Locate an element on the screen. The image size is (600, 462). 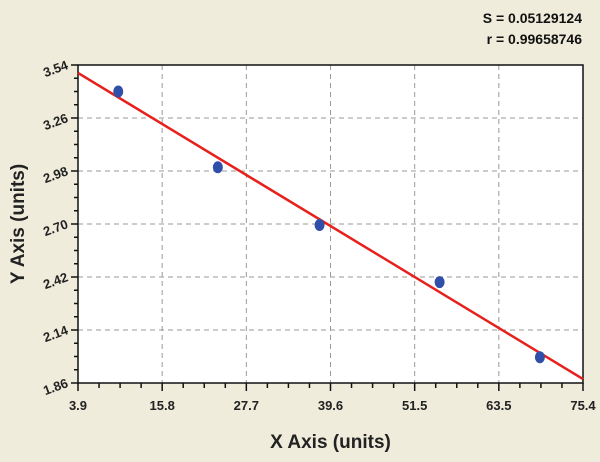
y-tick-label: 1.86 is located at coordinates (55, 386).